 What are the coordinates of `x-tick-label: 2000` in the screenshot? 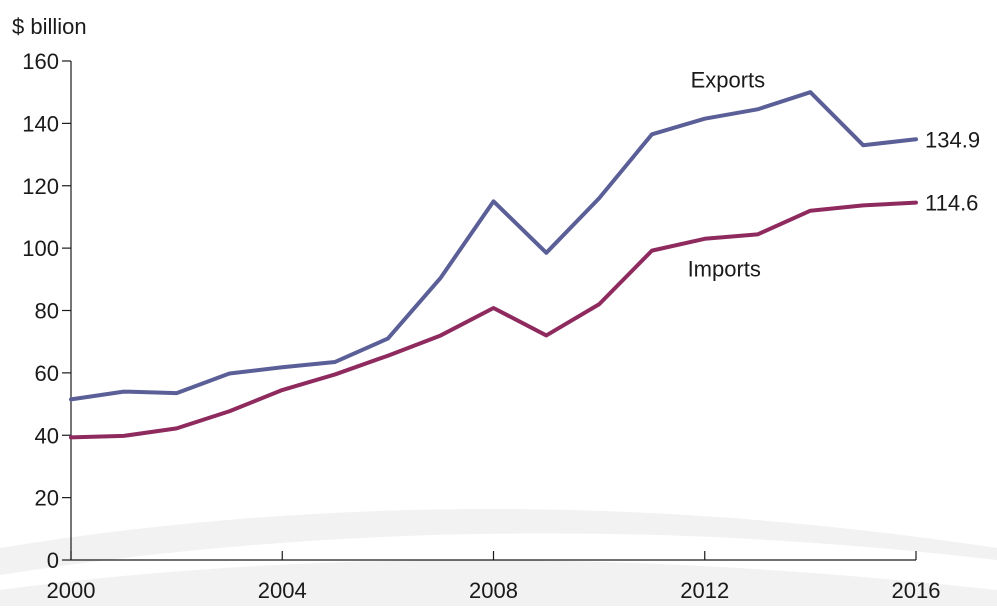 It's located at (71, 590).